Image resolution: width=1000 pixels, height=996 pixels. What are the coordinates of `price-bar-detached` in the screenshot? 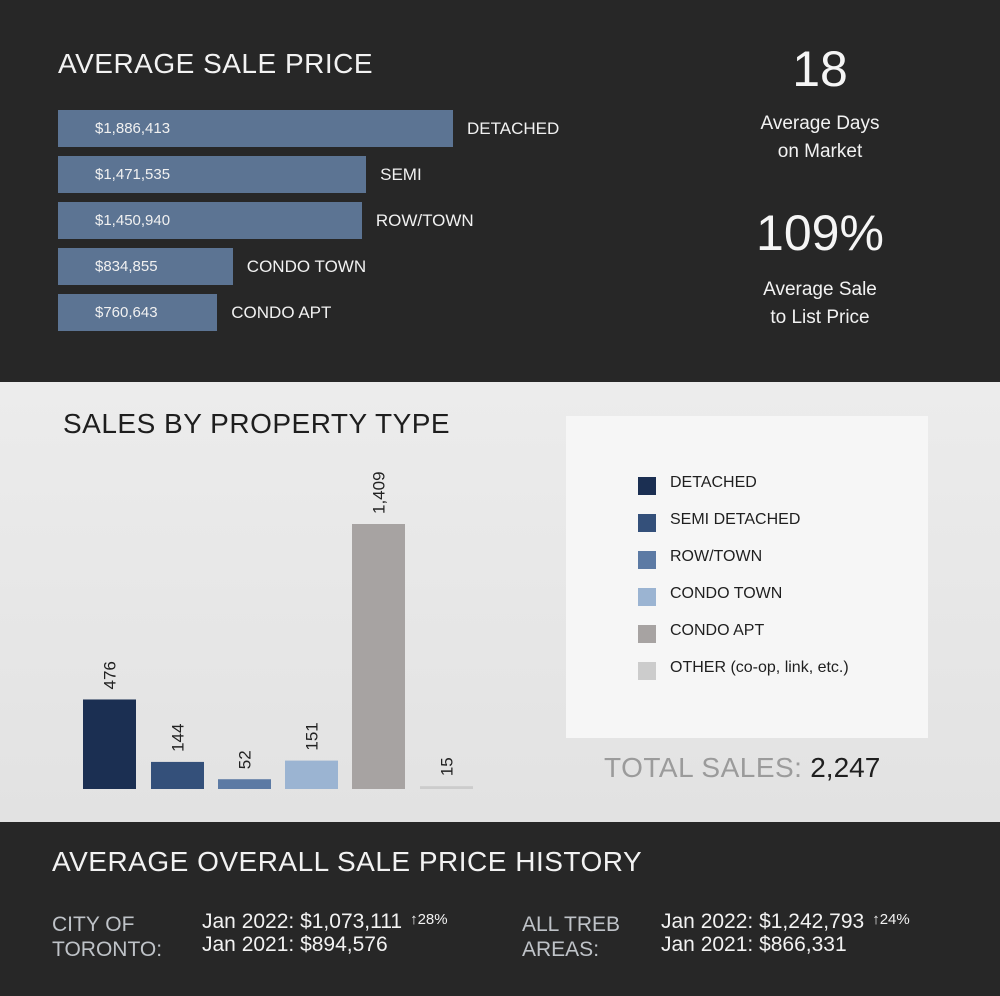 It's located at (255, 128).